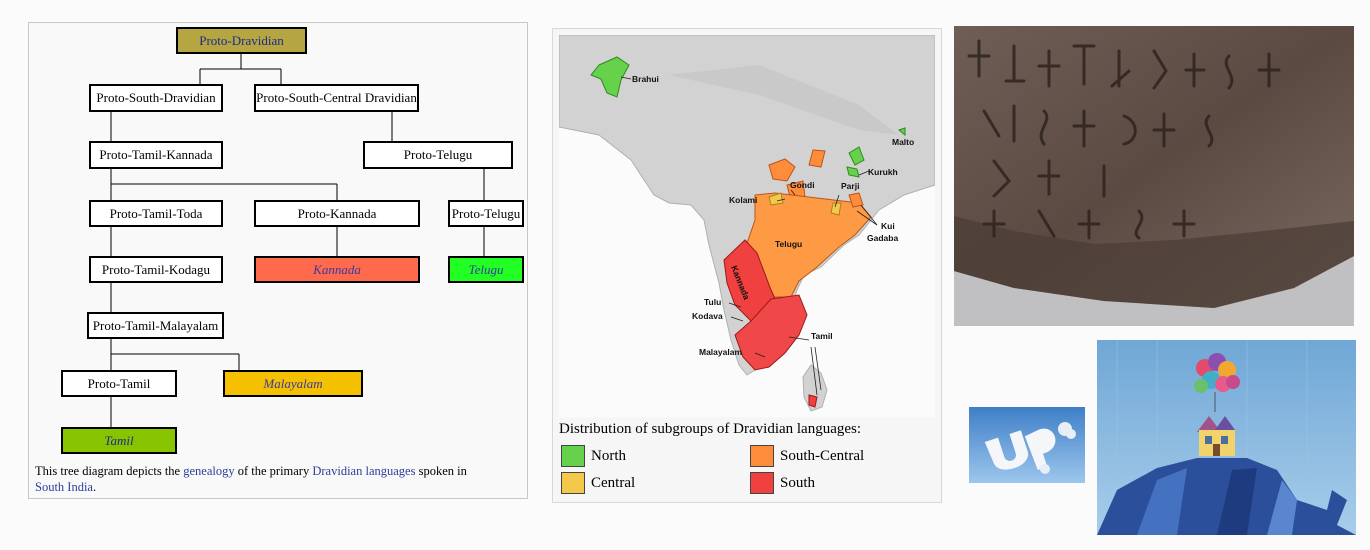 The width and height of the screenshot is (1370, 550). What do you see at coordinates (119, 440) in the screenshot?
I see `node-tamil: Tamil` at bounding box center [119, 440].